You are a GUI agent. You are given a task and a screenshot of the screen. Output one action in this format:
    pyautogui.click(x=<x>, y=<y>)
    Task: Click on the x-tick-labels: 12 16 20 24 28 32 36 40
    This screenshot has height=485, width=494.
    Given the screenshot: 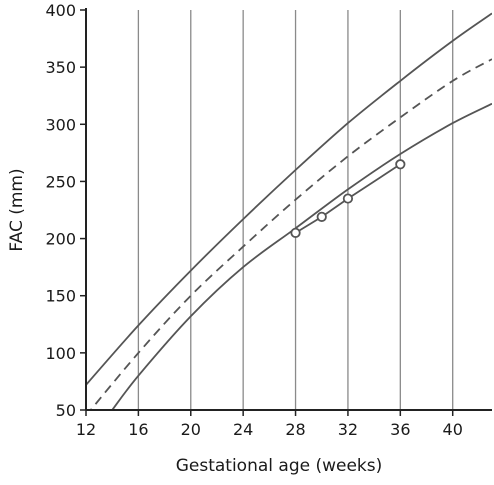 What is the action you would take?
    pyautogui.click(x=269, y=429)
    